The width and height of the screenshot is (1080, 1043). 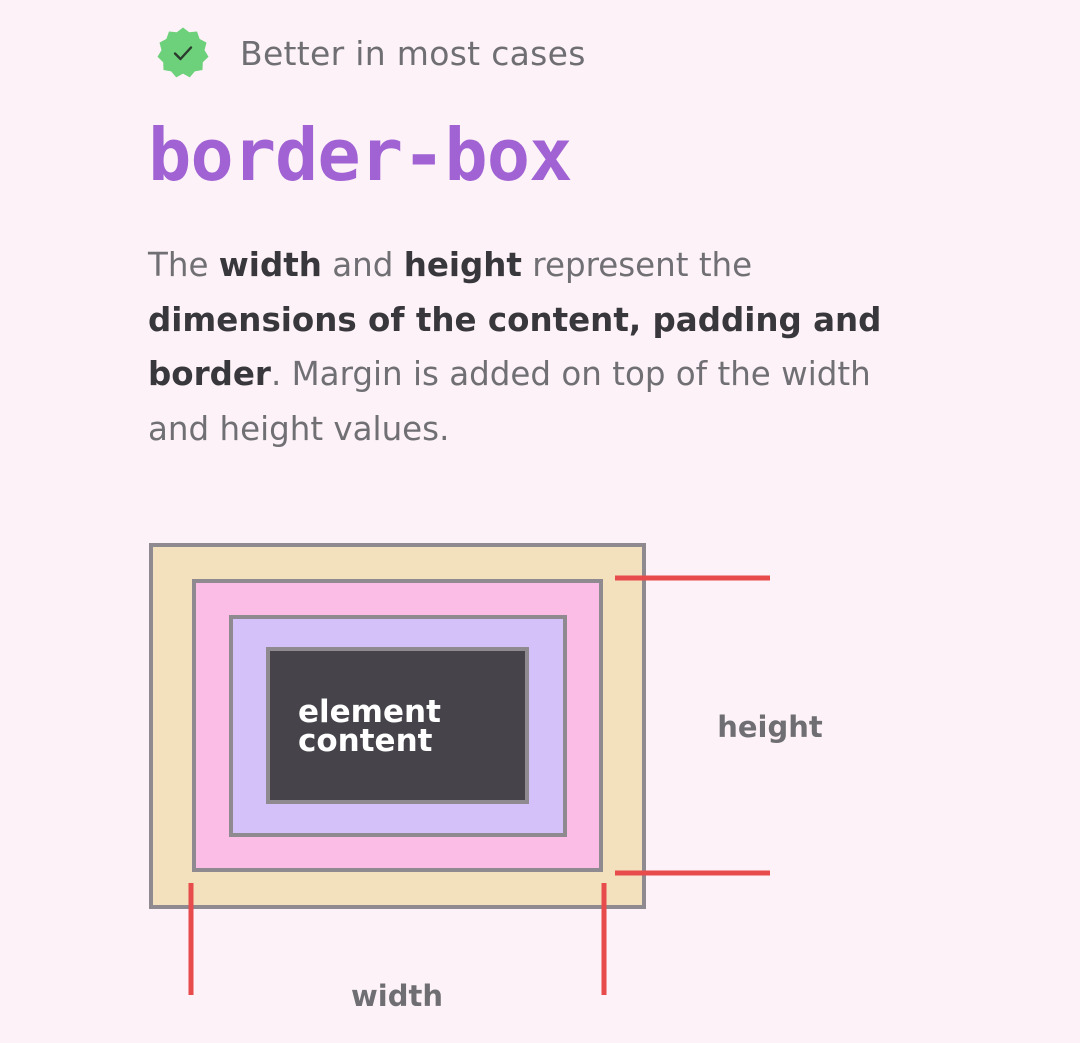 What do you see at coordinates (637, 265) in the screenshot?
I see `description-text-3: represent the` at bounding box center [637, 265].